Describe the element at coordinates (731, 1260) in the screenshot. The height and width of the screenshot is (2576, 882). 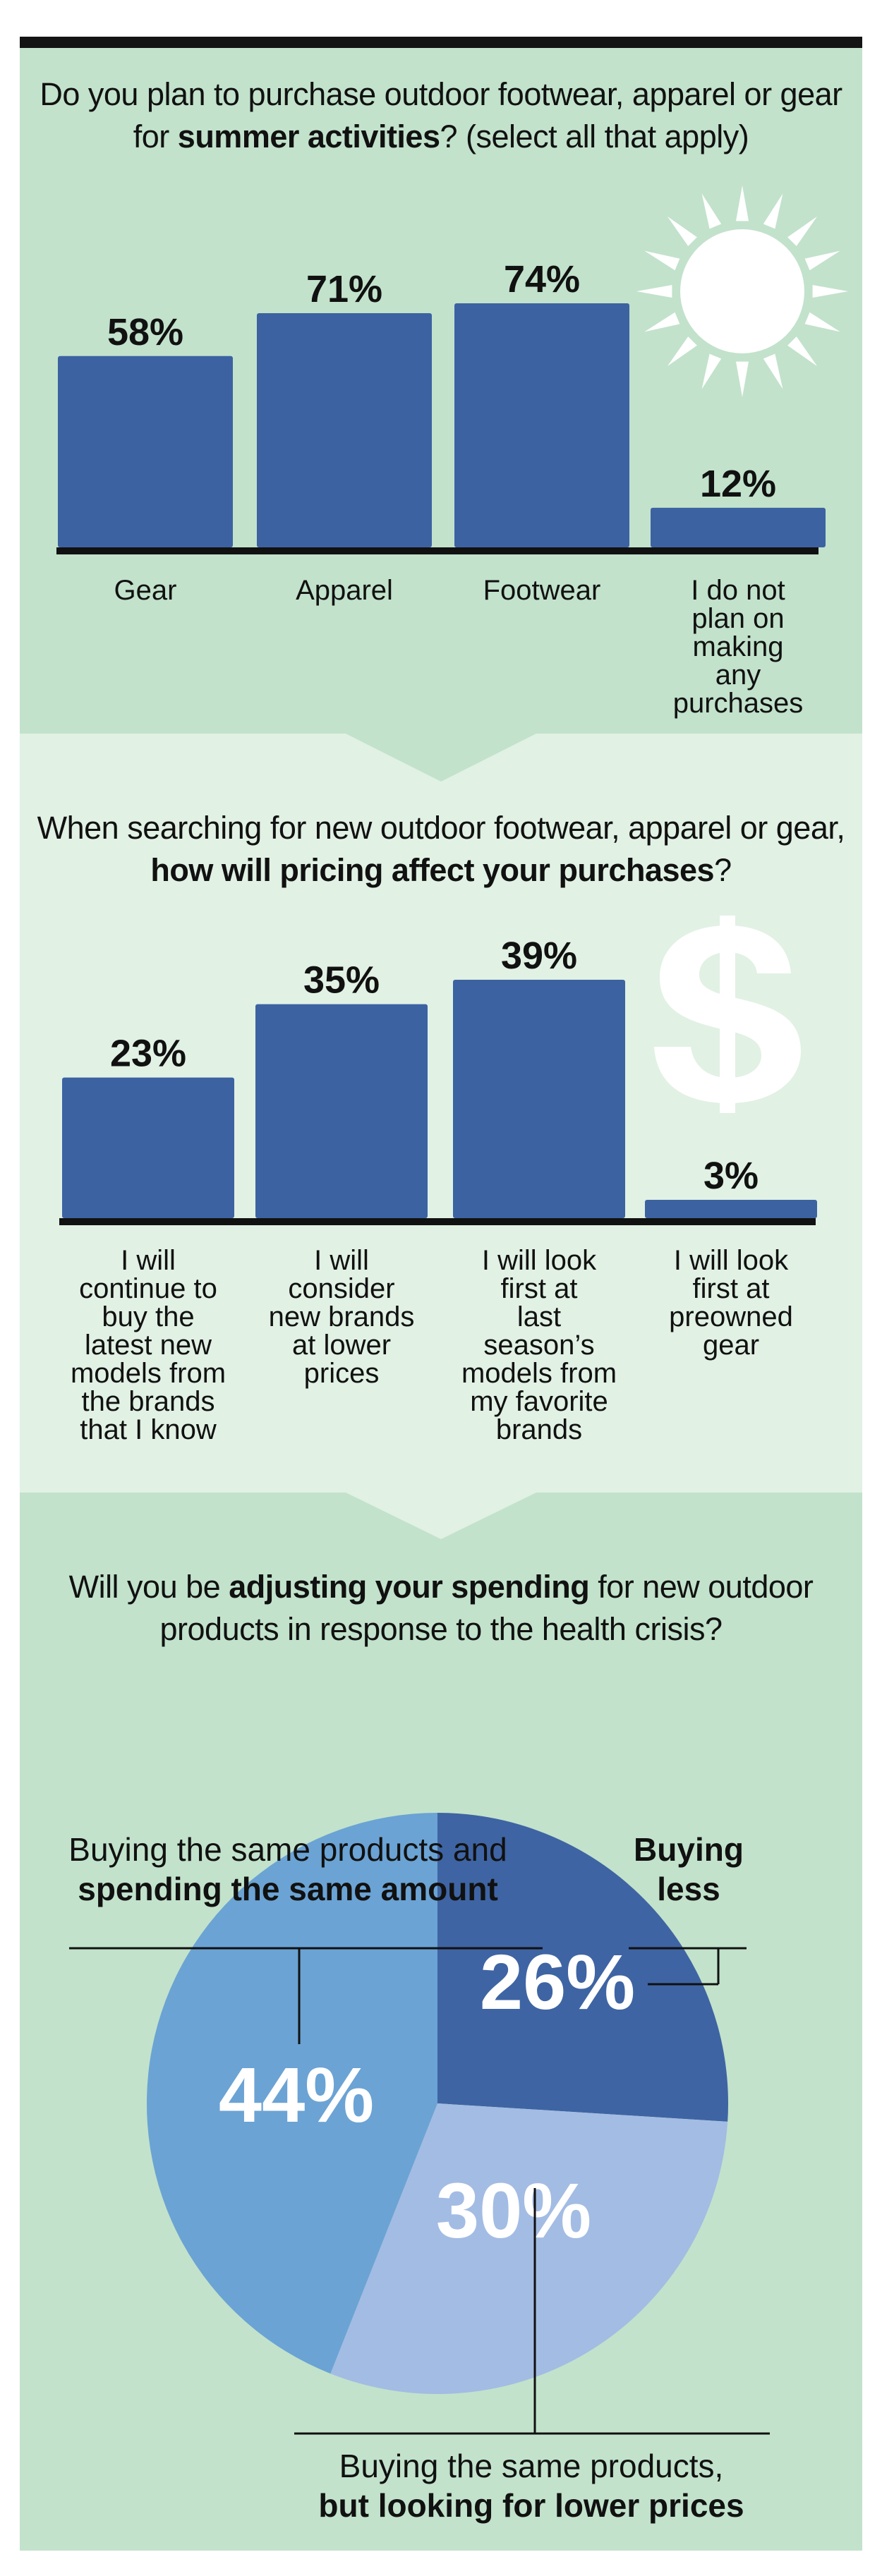
I see `chart2-category-label-3-line-0: I will look` at that location.